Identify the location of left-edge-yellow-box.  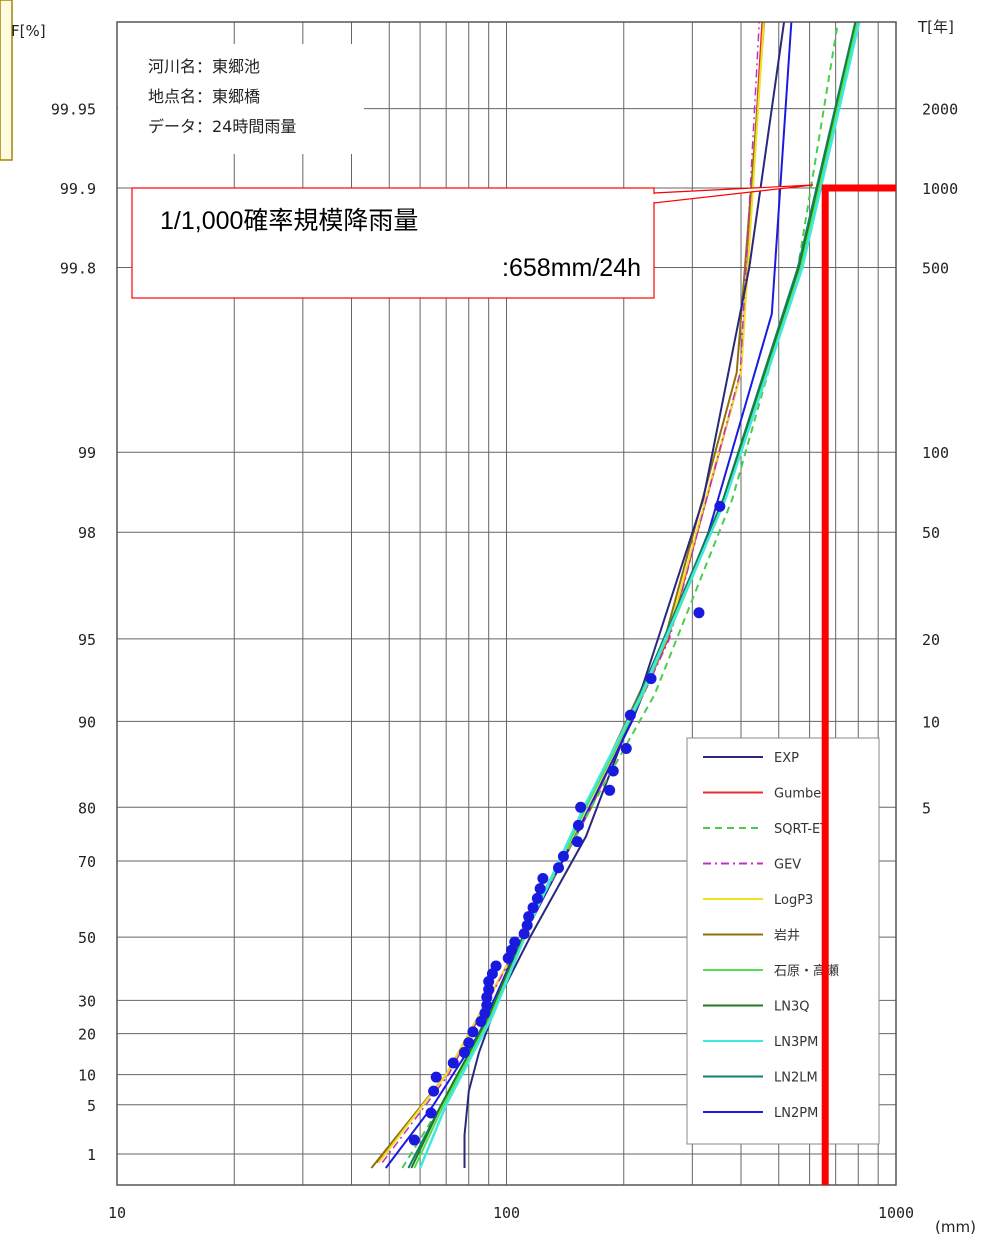
(6, 80).